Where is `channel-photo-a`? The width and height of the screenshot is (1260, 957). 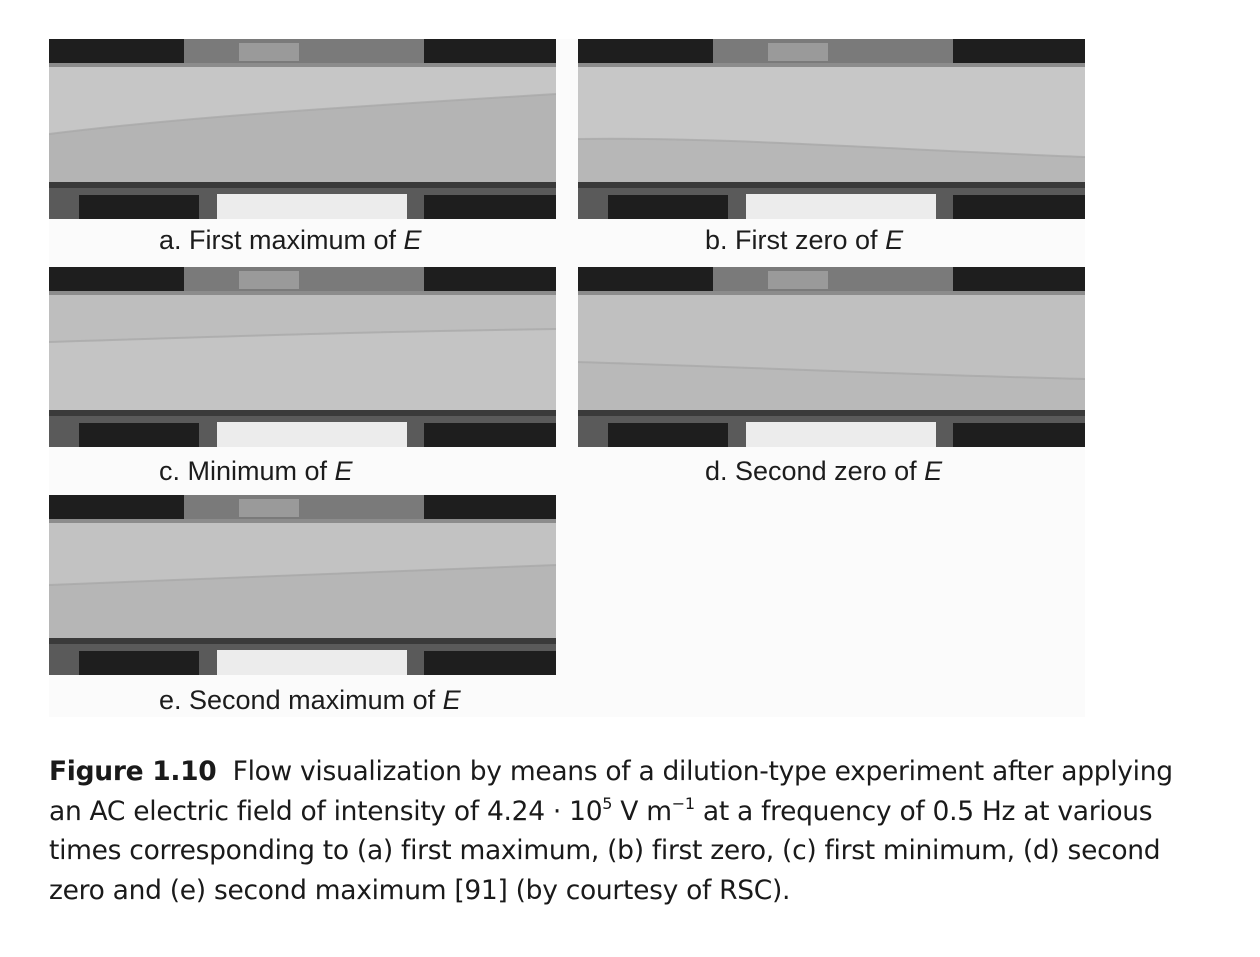 channel-photo-a is located at coordinates (302, 129).